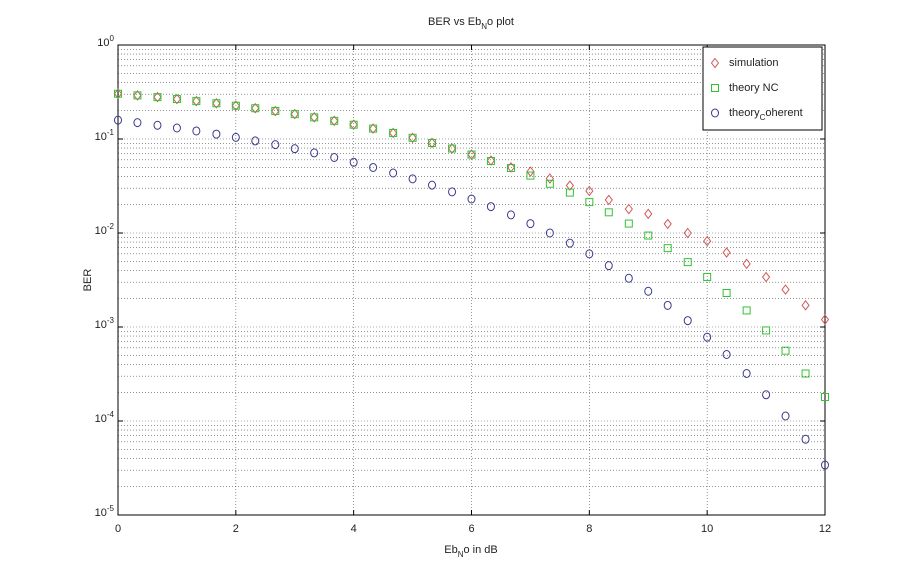  What do you see at coordinates (354, 529) in the screenshot?
I see `x-tick-label: 4` at bounding box center [354, 529].